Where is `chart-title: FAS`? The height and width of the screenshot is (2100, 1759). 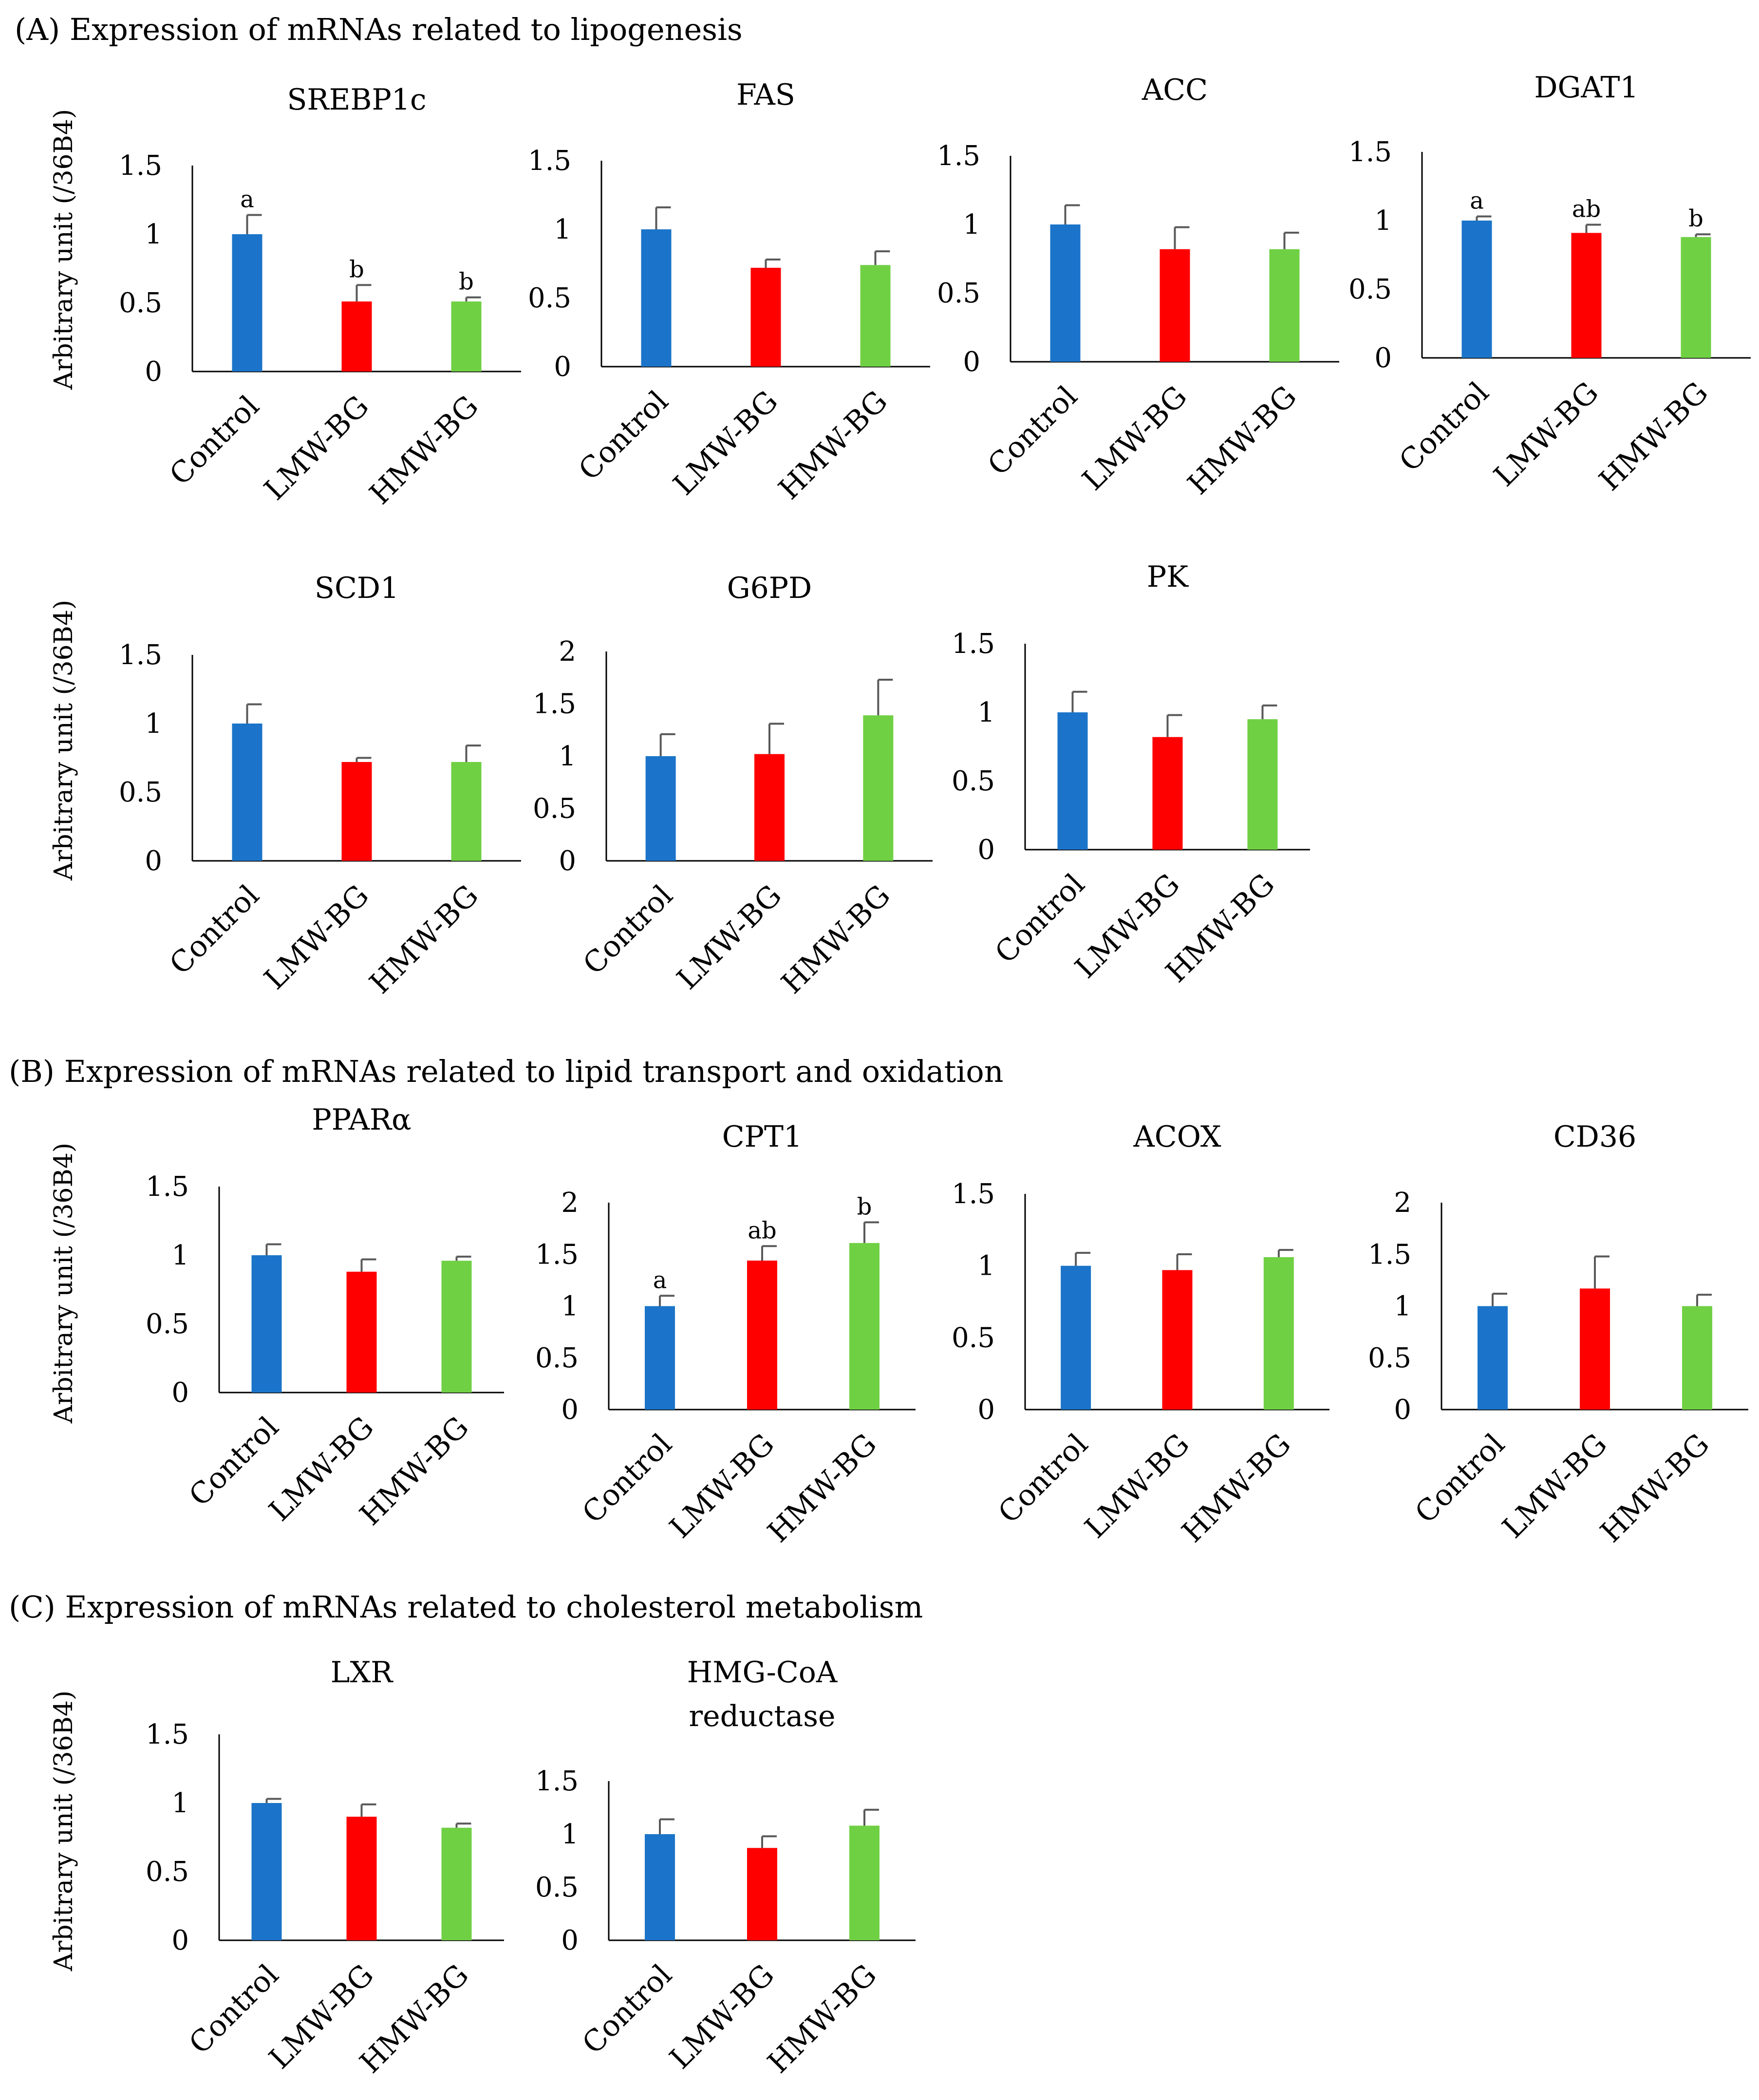 chart-title: FAS is located at coordinates (765, 95).